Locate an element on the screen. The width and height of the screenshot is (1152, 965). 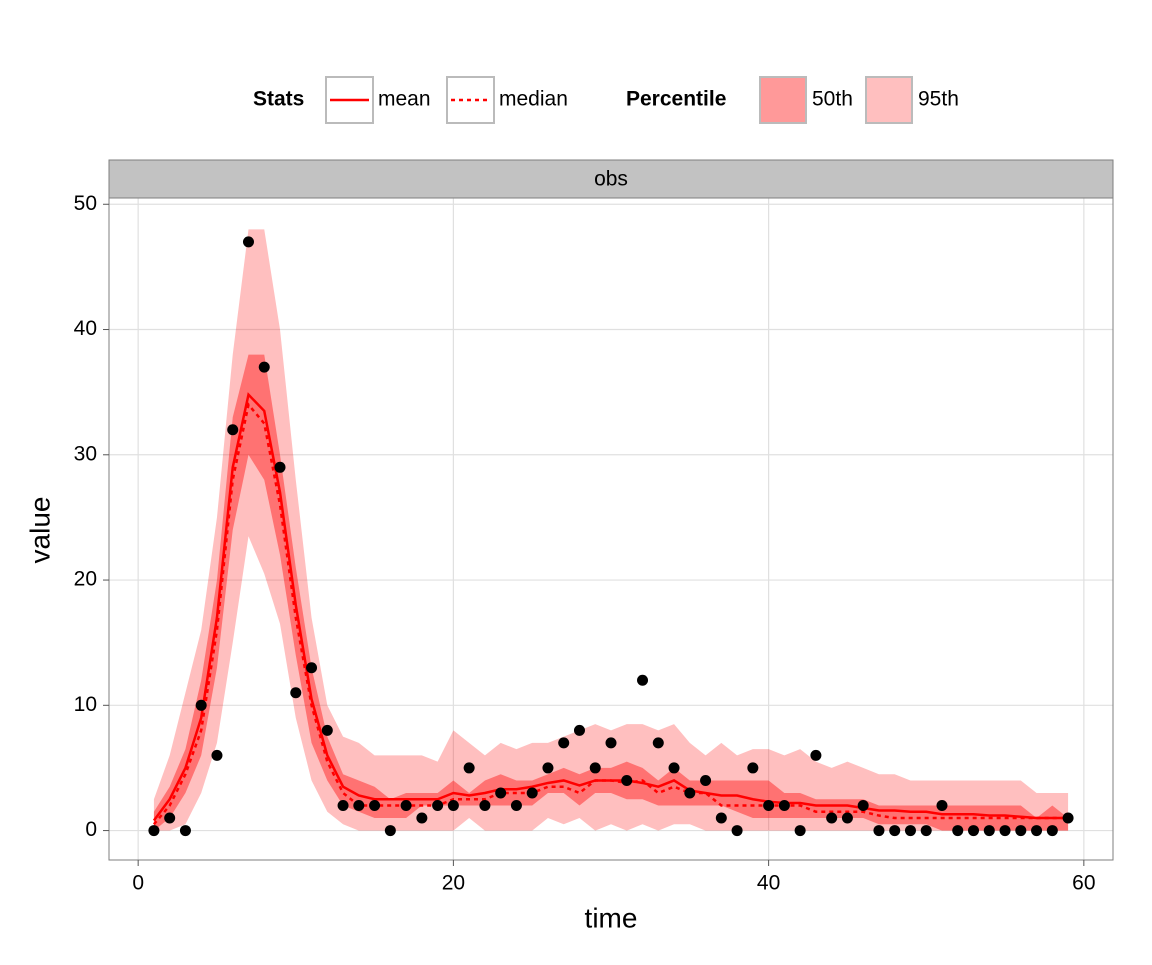
x-tick-label: 60 is located at coordinates (1083, 883).